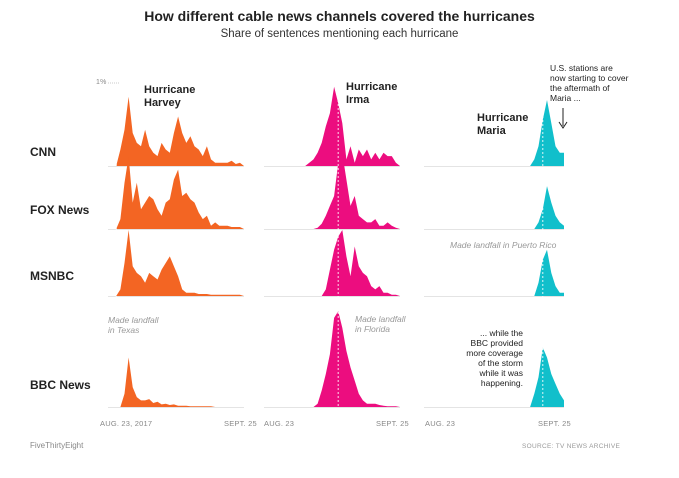  What do you see at coordinates (392, 423) in the screenshot?
I see `x-tick-irma-end: SEPT. 25` at bounding box center [392, 423].